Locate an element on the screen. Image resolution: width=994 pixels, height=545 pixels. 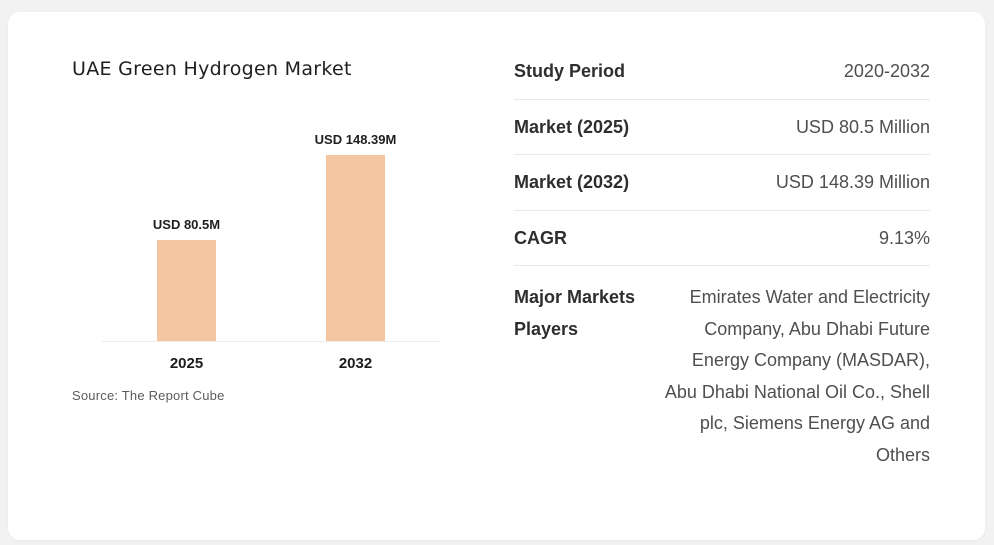
table-row-value: 9.13% is located at coordinates (904, 237).